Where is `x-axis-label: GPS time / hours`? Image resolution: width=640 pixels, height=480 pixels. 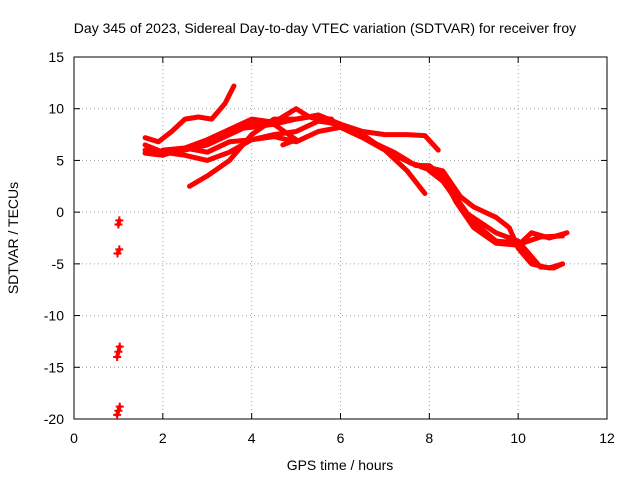 x-axis-label: GPS time / hours is located at coordinates (340, 465).